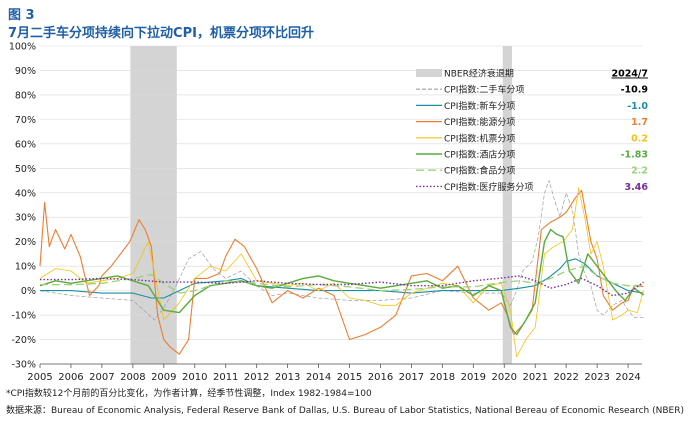 This screenshot has height=427, width=700. Describe the element at coordinates (473, 377) in the screenshot. I see `x-tick-label-14: 2019` at that location.